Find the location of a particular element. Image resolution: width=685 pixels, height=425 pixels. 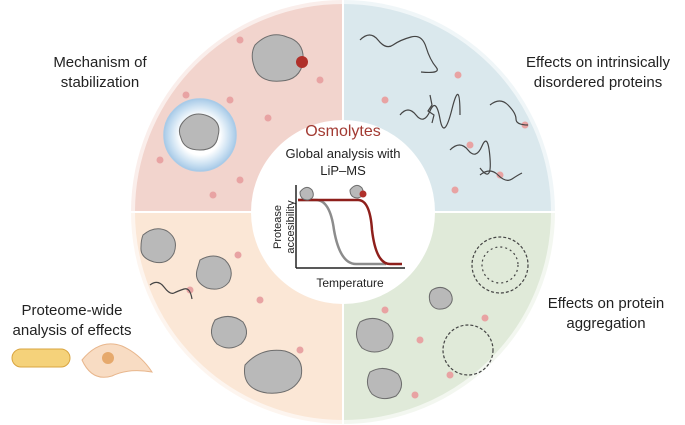

y-axis-label: Protease is located at coordinates (278, 227).